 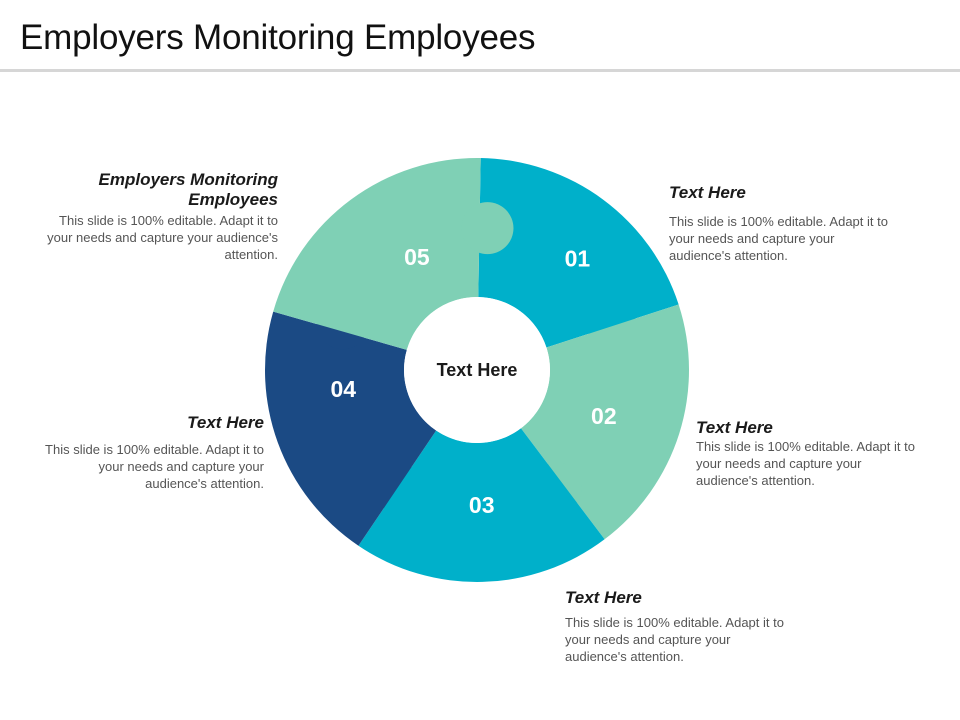 I want to click on segment-number-01: 01, so click(x=578, y=259).